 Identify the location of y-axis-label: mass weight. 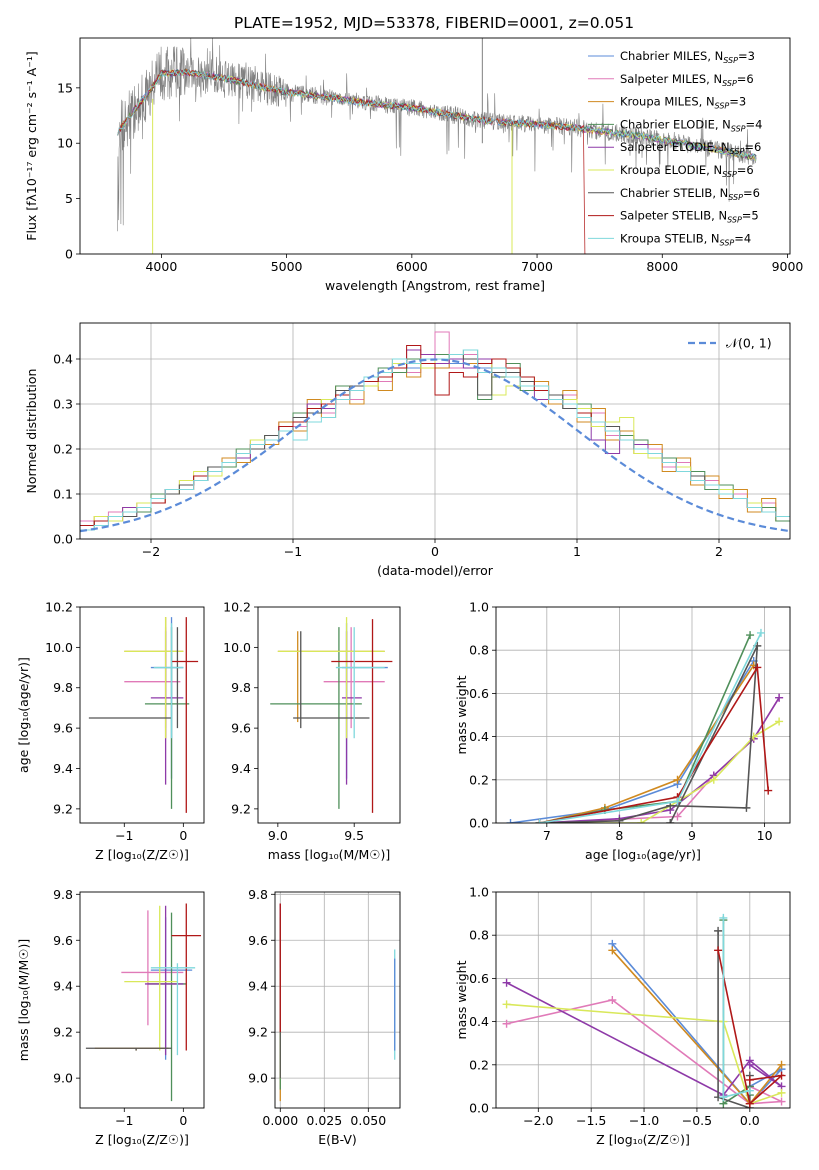
(461, 999).